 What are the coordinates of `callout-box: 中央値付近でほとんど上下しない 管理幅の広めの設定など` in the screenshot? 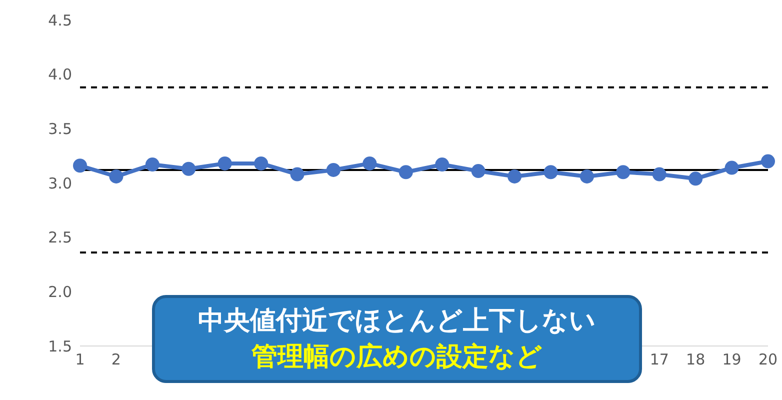 It's located at (397, 339).